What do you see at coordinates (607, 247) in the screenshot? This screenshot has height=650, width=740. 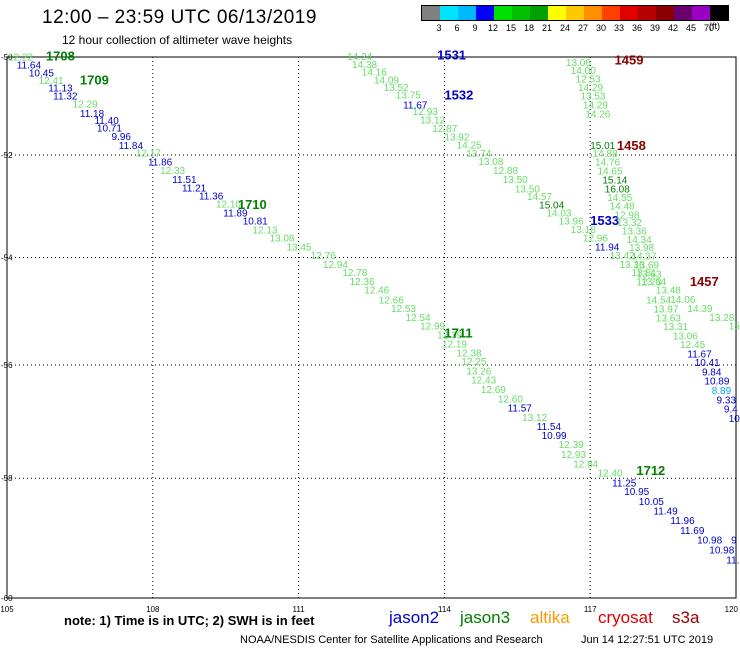 I see `wave-height-reading: 11.94` at bounding box center [607, 247].